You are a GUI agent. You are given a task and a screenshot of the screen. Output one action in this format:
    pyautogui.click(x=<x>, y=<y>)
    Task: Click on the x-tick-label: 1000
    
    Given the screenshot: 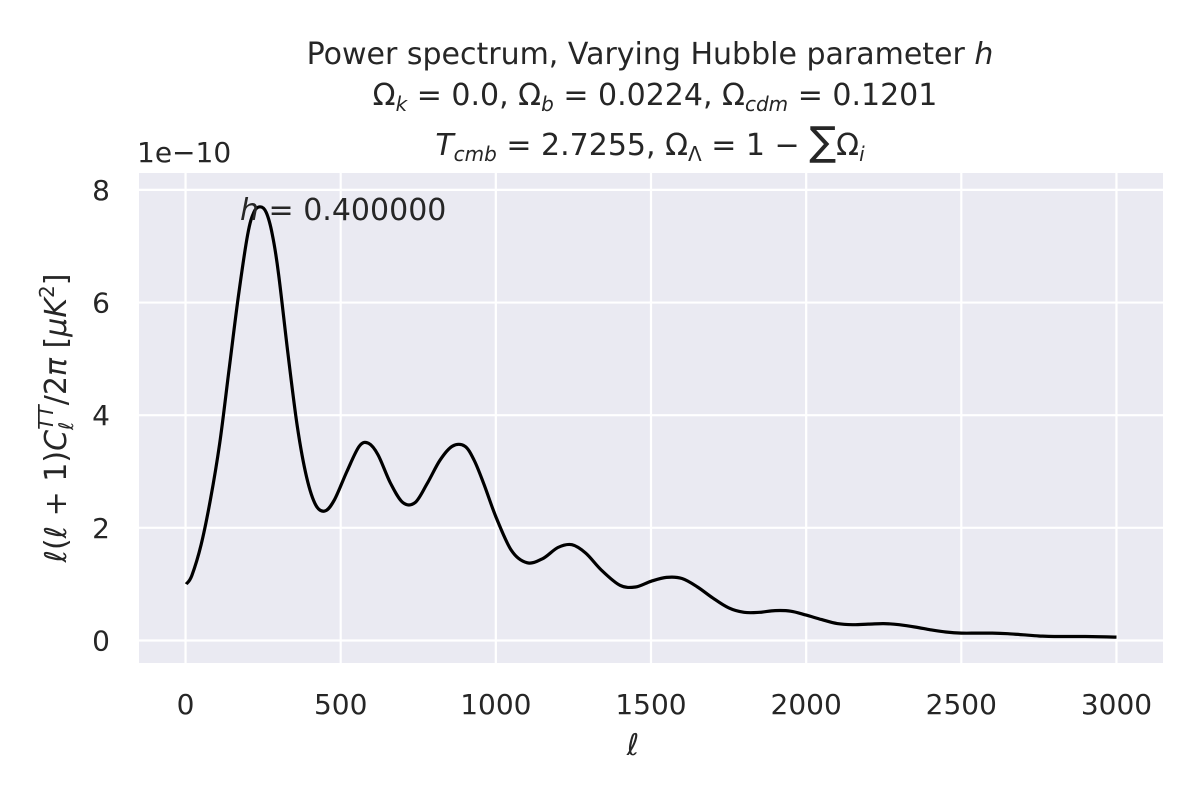 What is the action you would take?
    pyautogui.click(x=495, y=704)
    